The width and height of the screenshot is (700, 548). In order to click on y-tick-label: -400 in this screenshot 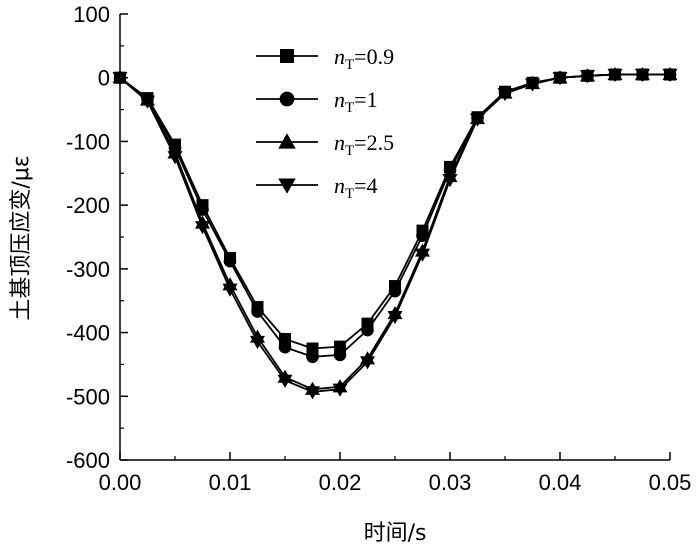, I will do `click(88, 333)`.